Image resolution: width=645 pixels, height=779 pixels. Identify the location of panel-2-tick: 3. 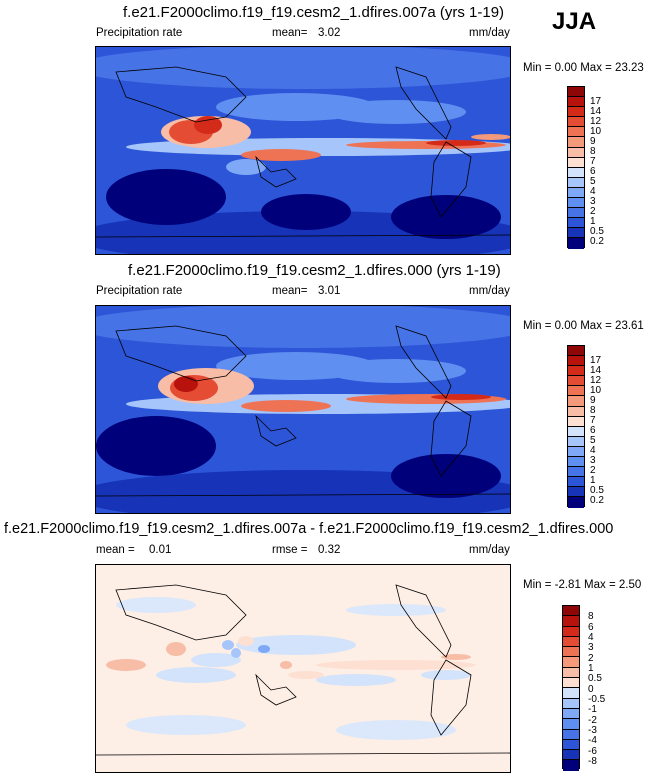
(593, 460).